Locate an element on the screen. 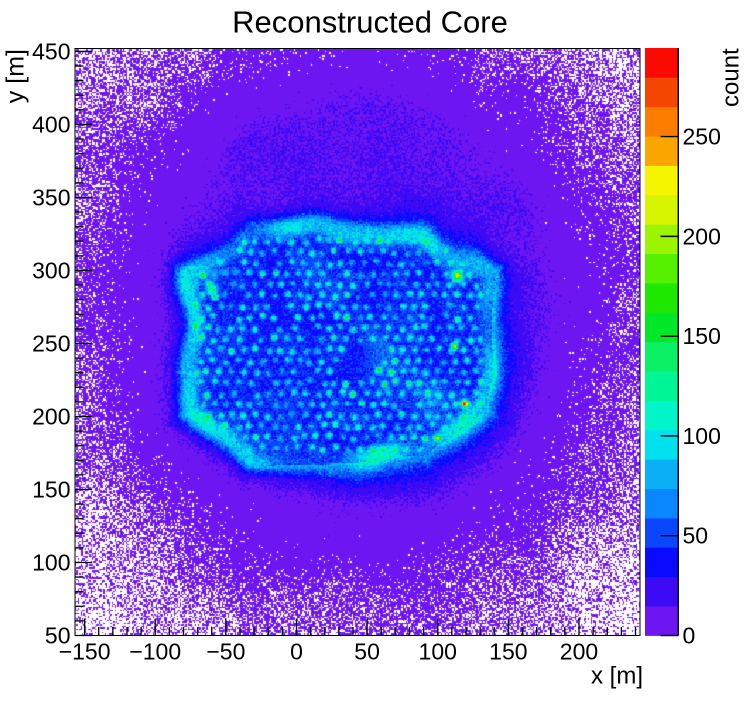 This screenshot has width=746, height=722. svg-text: −50 is located at coordinates (225, 652).